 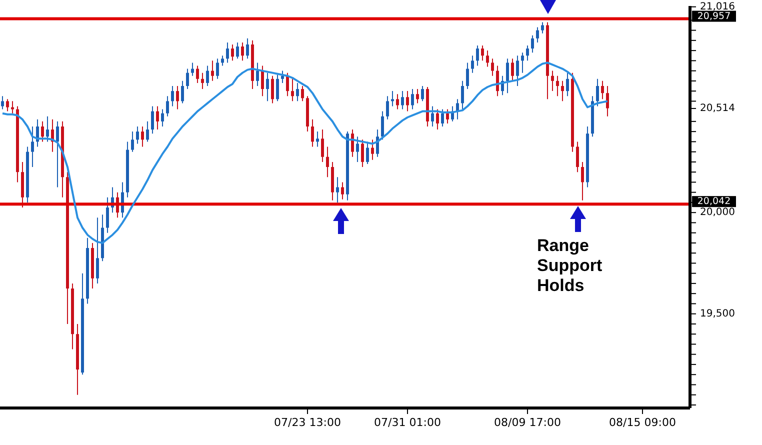 What do you see at coordinates (714, 16) in the screenshot?
I see `ref-line-label: 20,957` at bounding box center [714, 16].